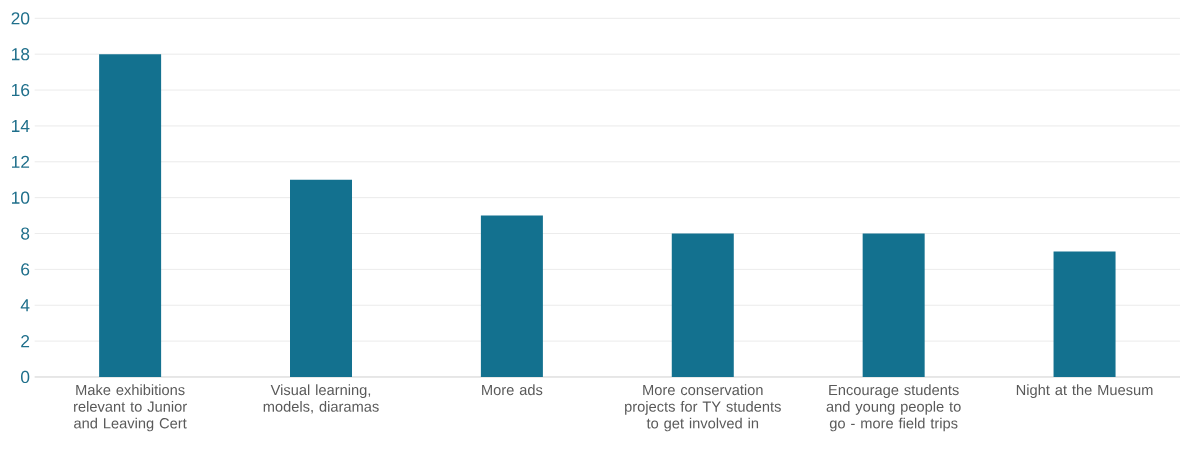  I want to click on x-tick-label: Make exhibitions relevant to Junior and Leaving Cert, so click(130, 408).